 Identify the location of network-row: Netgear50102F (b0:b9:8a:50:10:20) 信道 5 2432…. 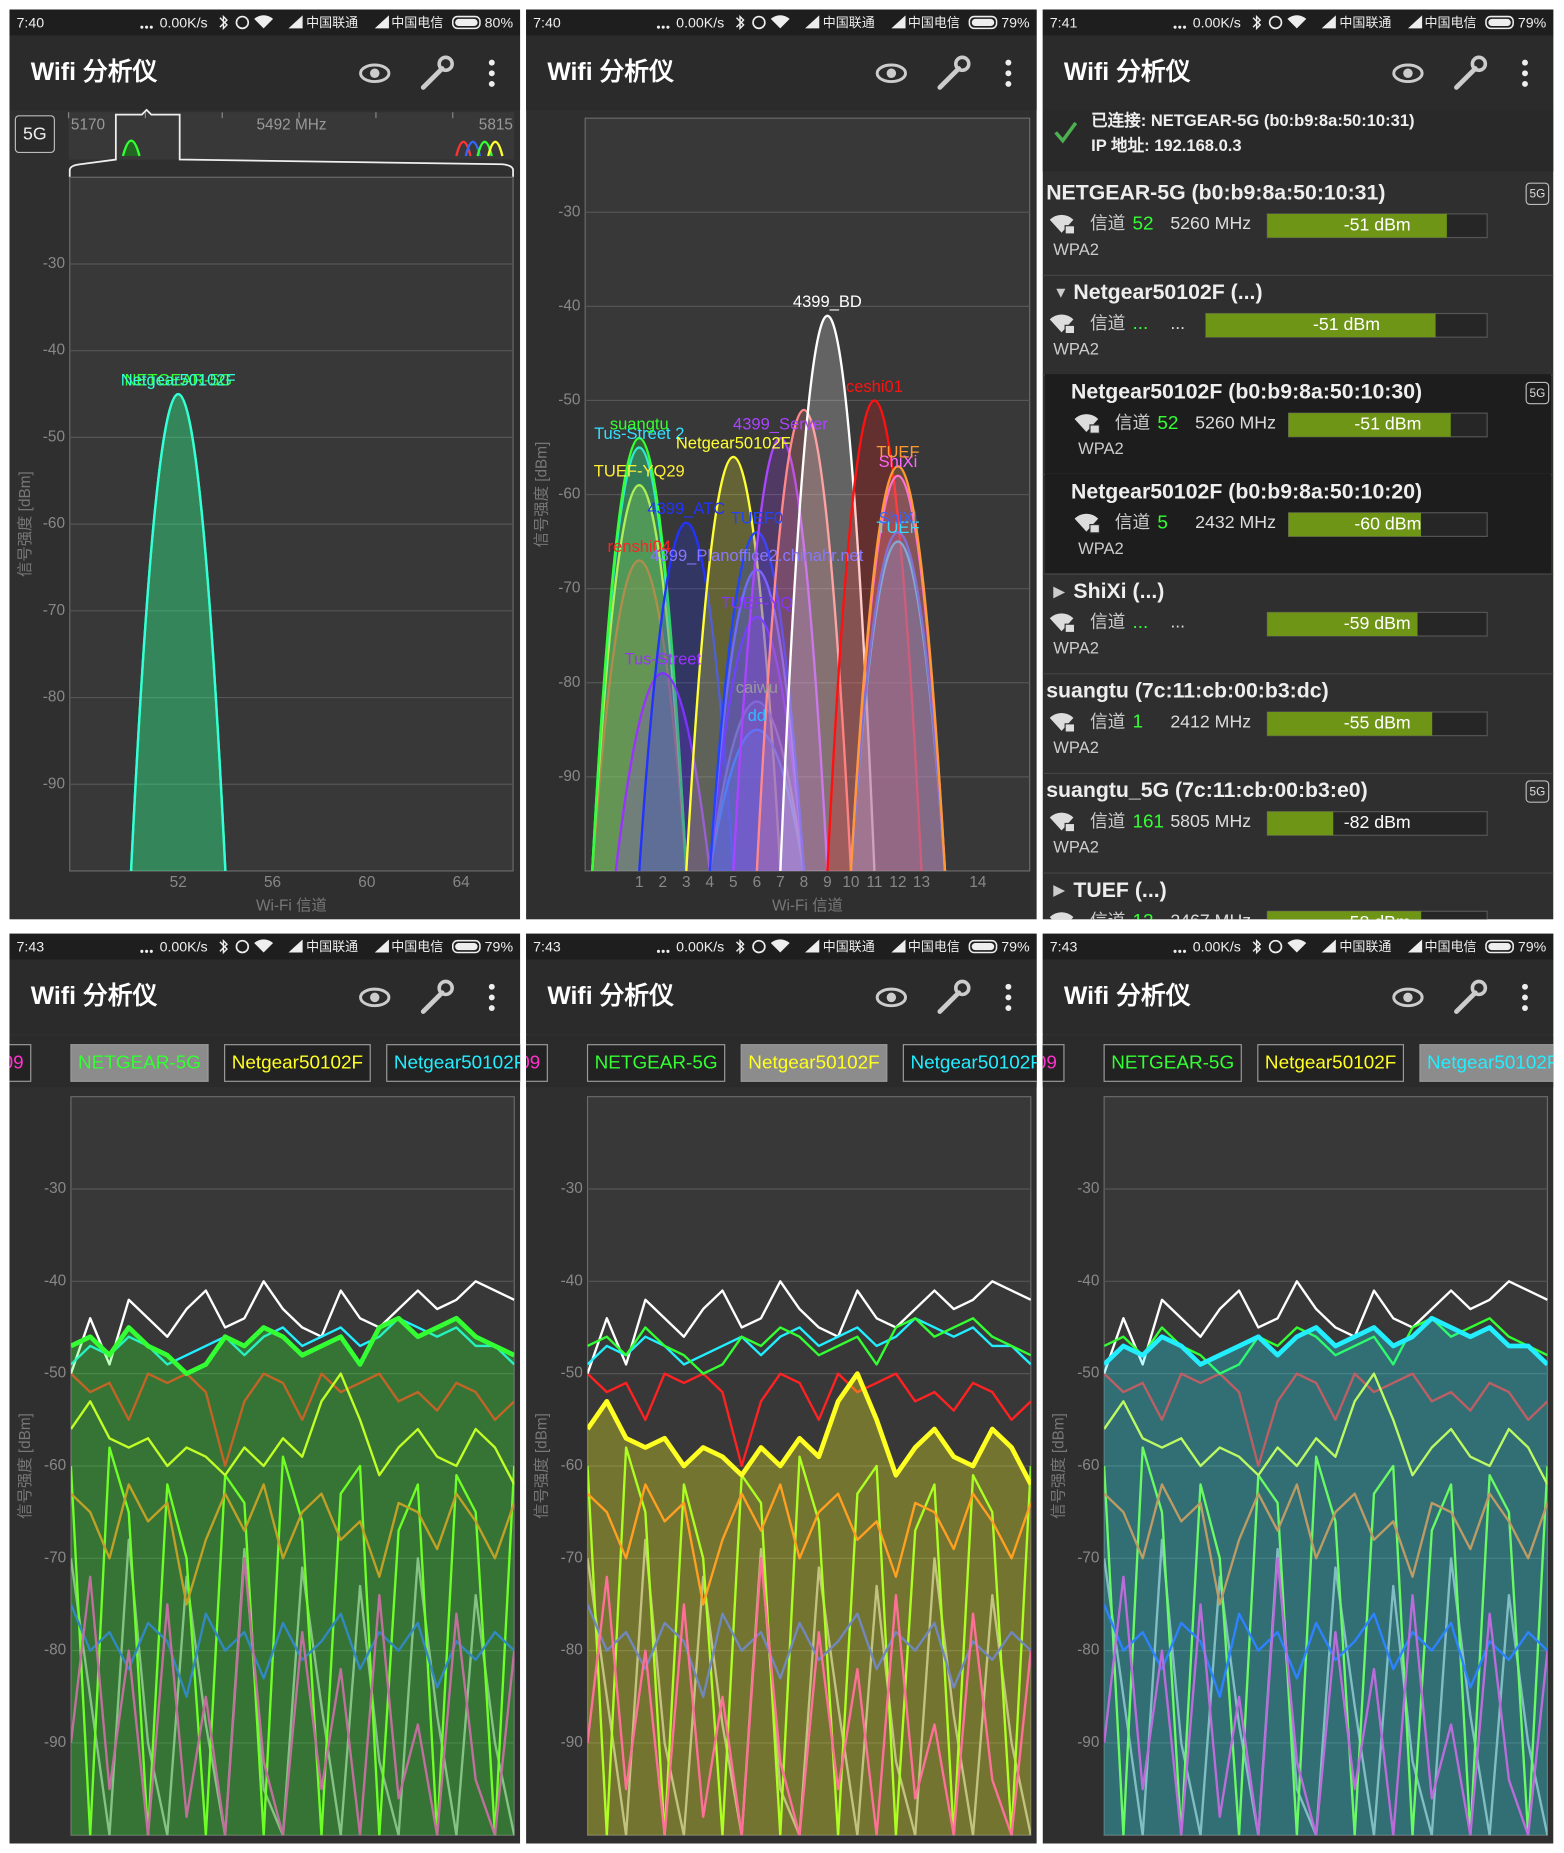
(1298, 524).